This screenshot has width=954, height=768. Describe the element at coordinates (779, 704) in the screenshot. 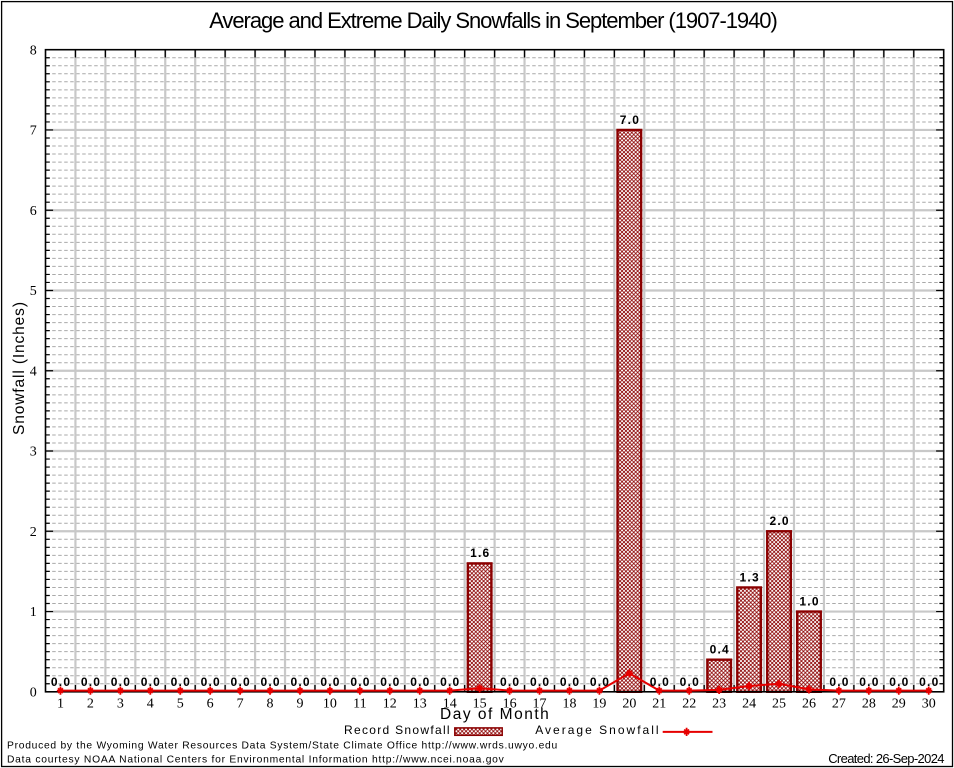

I see `svg-text: 25` at that location.